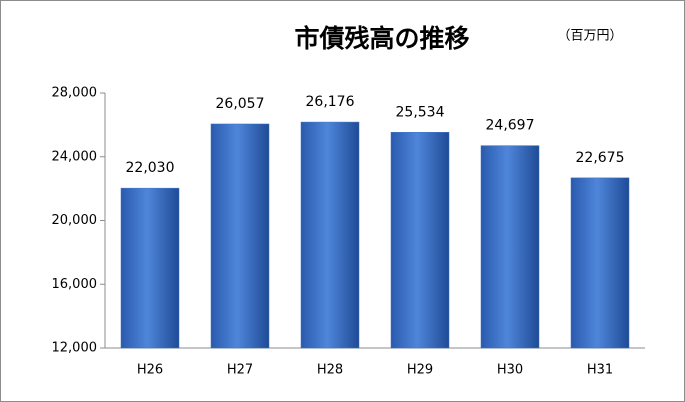 This screenshot has width=685, height=402. I want to click on x-tick-label: H31, so click(600, 370).